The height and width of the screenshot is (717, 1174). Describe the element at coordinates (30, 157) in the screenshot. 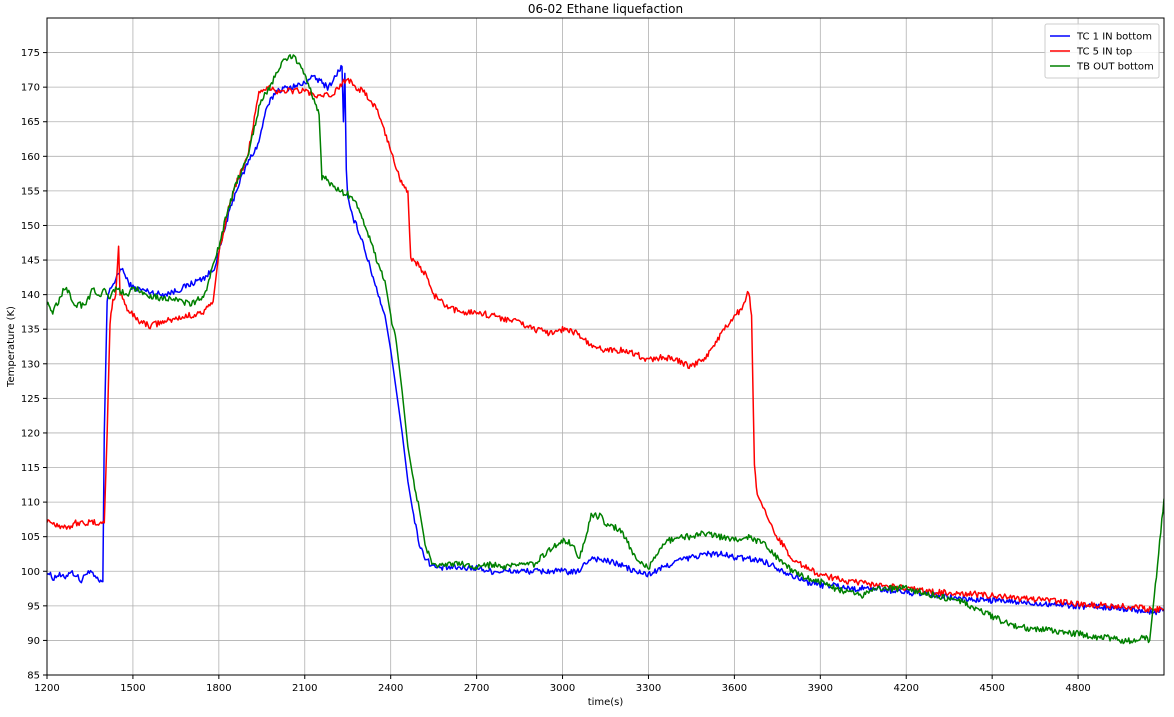

I see `y-tick-label: 160` at that location.